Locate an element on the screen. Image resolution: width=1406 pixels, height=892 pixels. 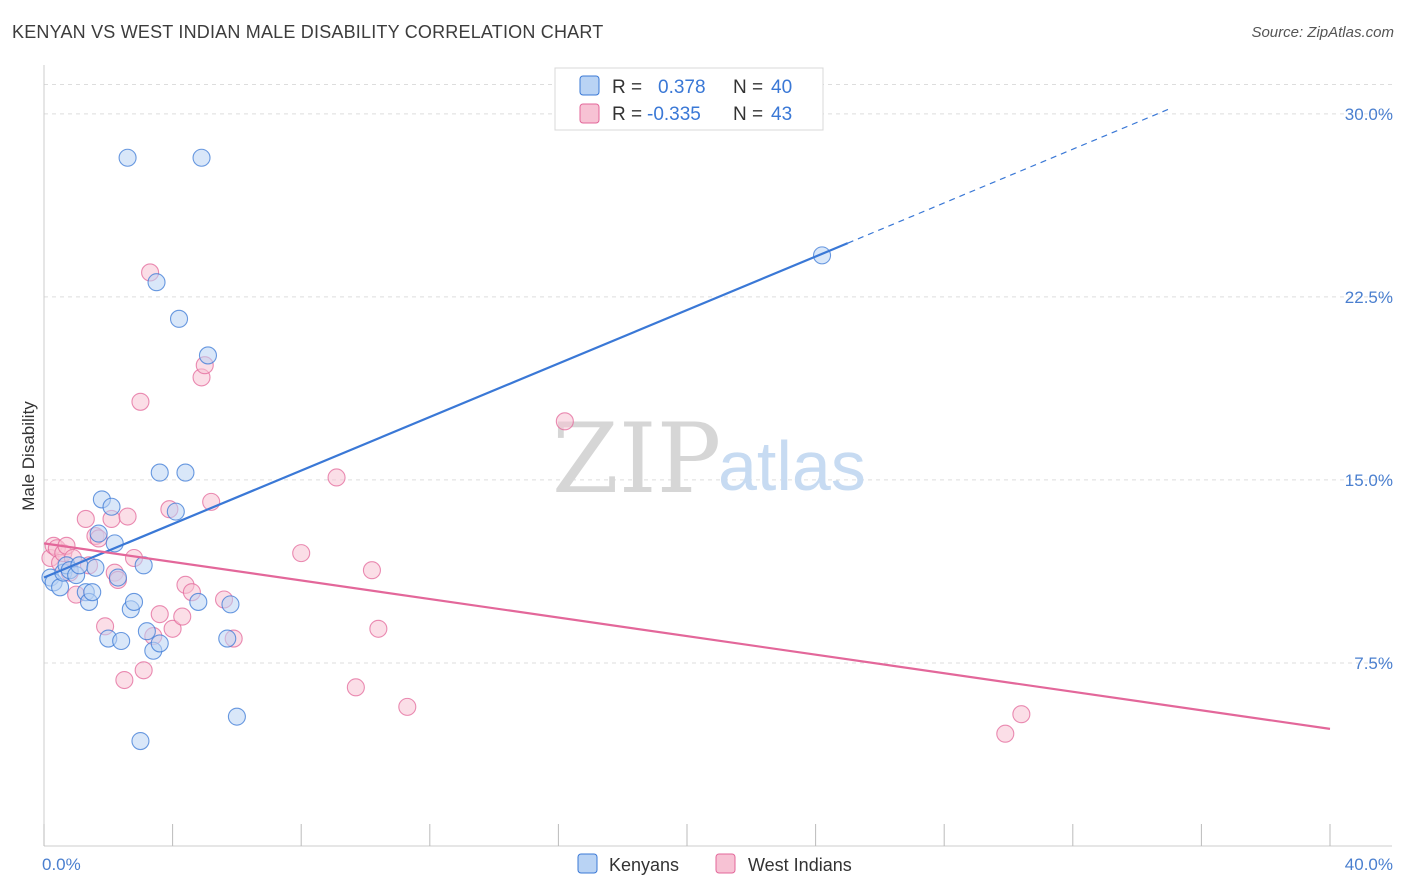
x-tick-label-0: 0.0% is located at coordinates (61, 864).